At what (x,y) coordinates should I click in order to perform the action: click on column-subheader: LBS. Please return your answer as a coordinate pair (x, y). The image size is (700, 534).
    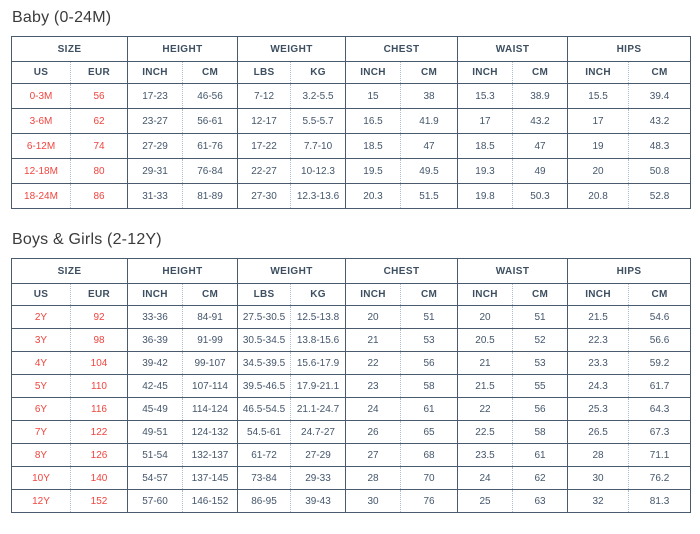
    Looking at the image, I should click on (264, 294).